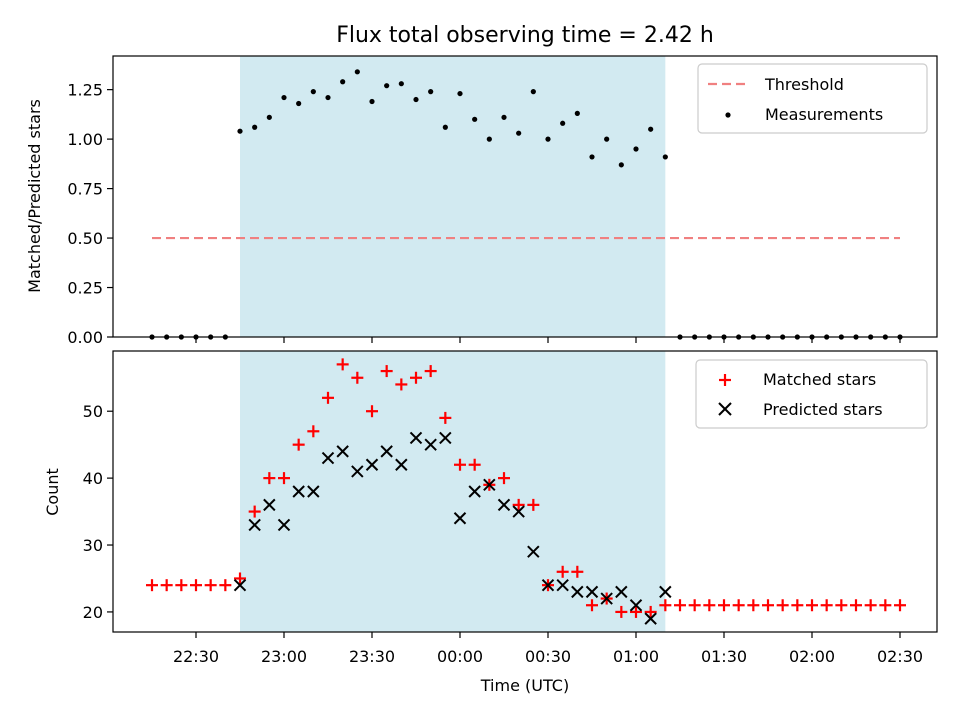  What do you see at coordinates (90, 214) in the screenshot?
I see `top-y-ticks: 0.00 0.25 0.50 0.75 1.00 1.25` at bounding box center [90, 214].